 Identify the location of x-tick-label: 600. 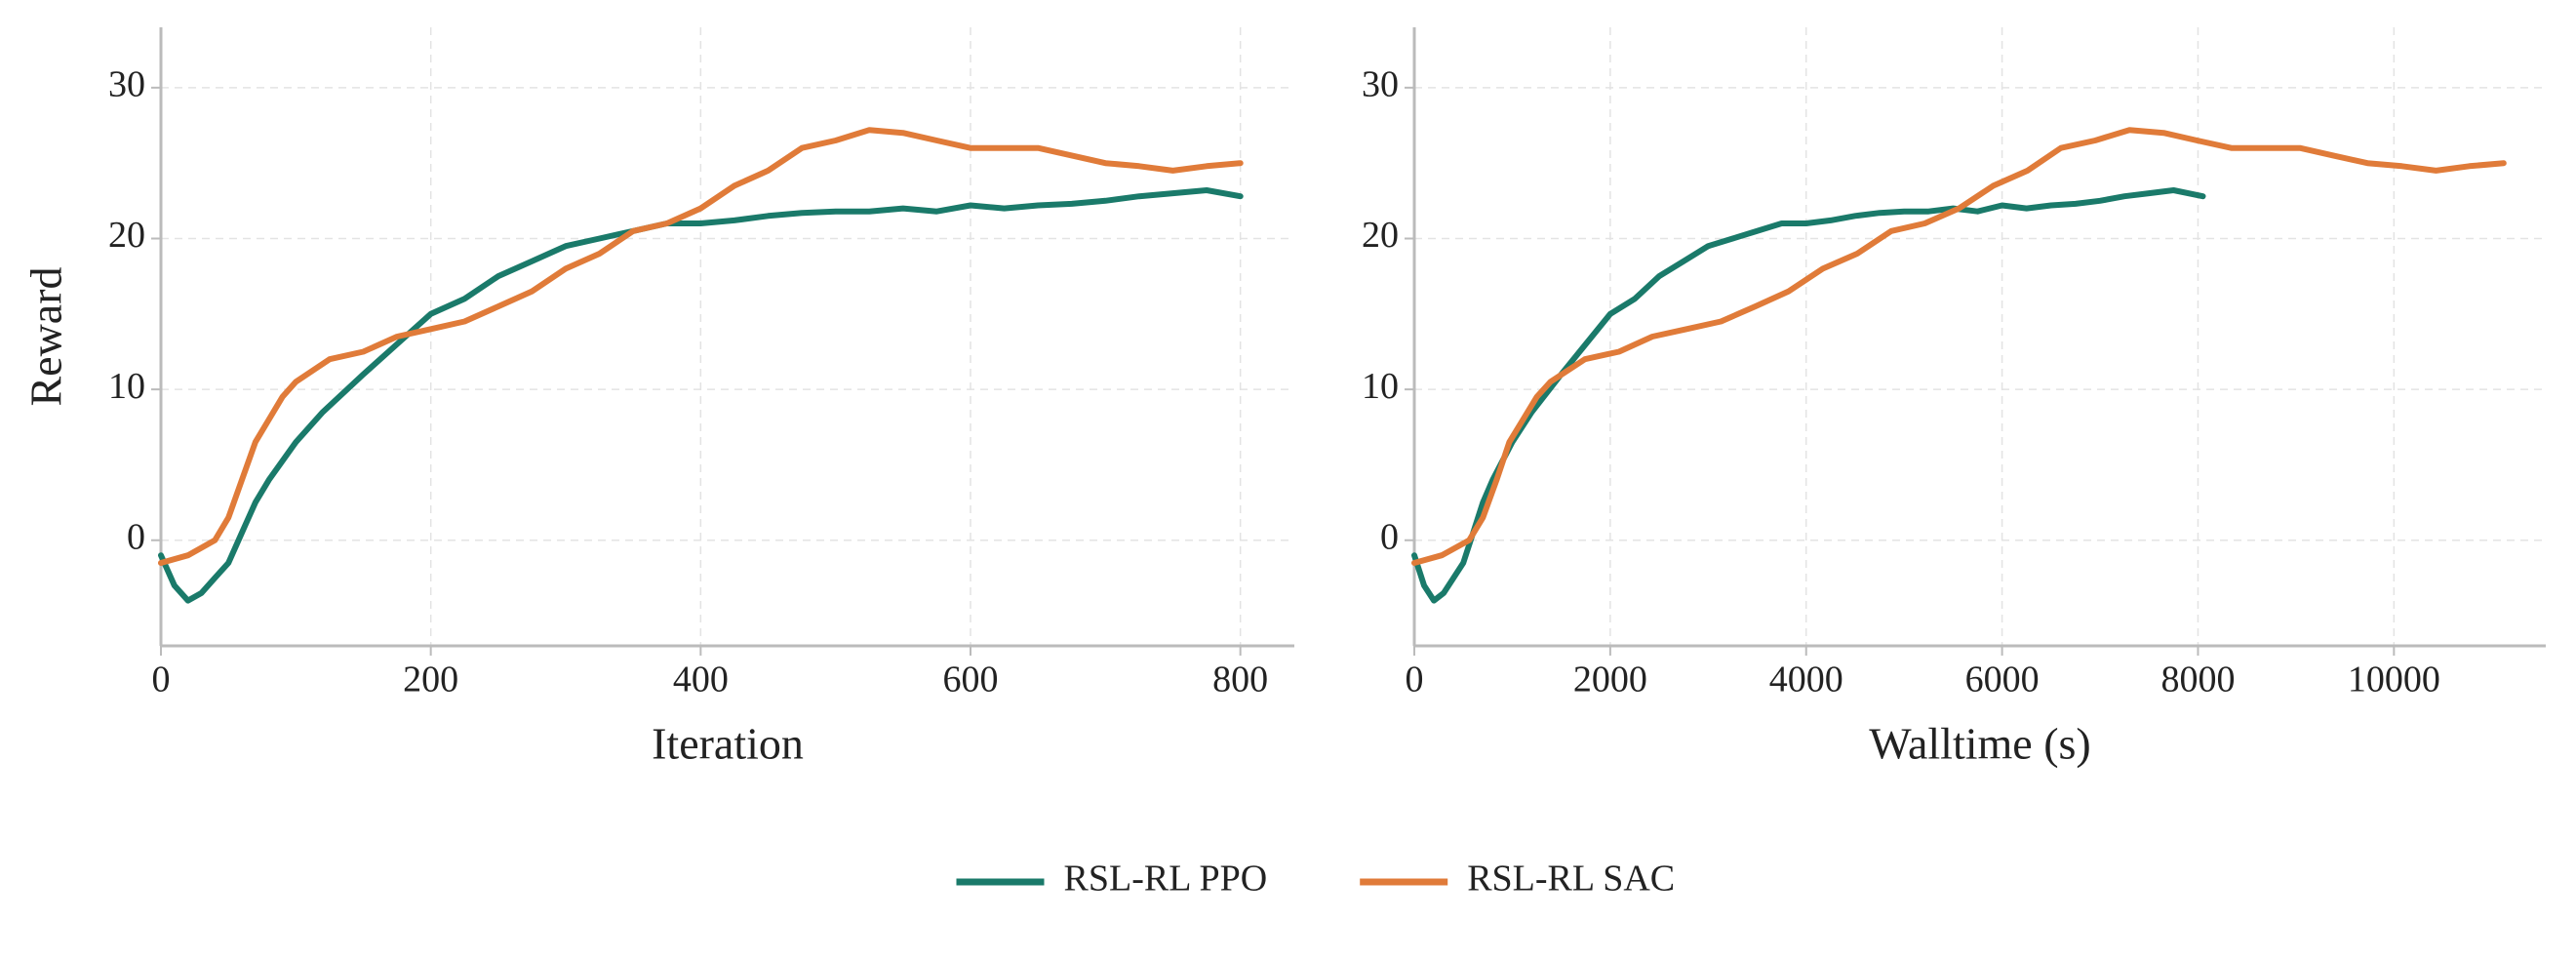
(971, 680).